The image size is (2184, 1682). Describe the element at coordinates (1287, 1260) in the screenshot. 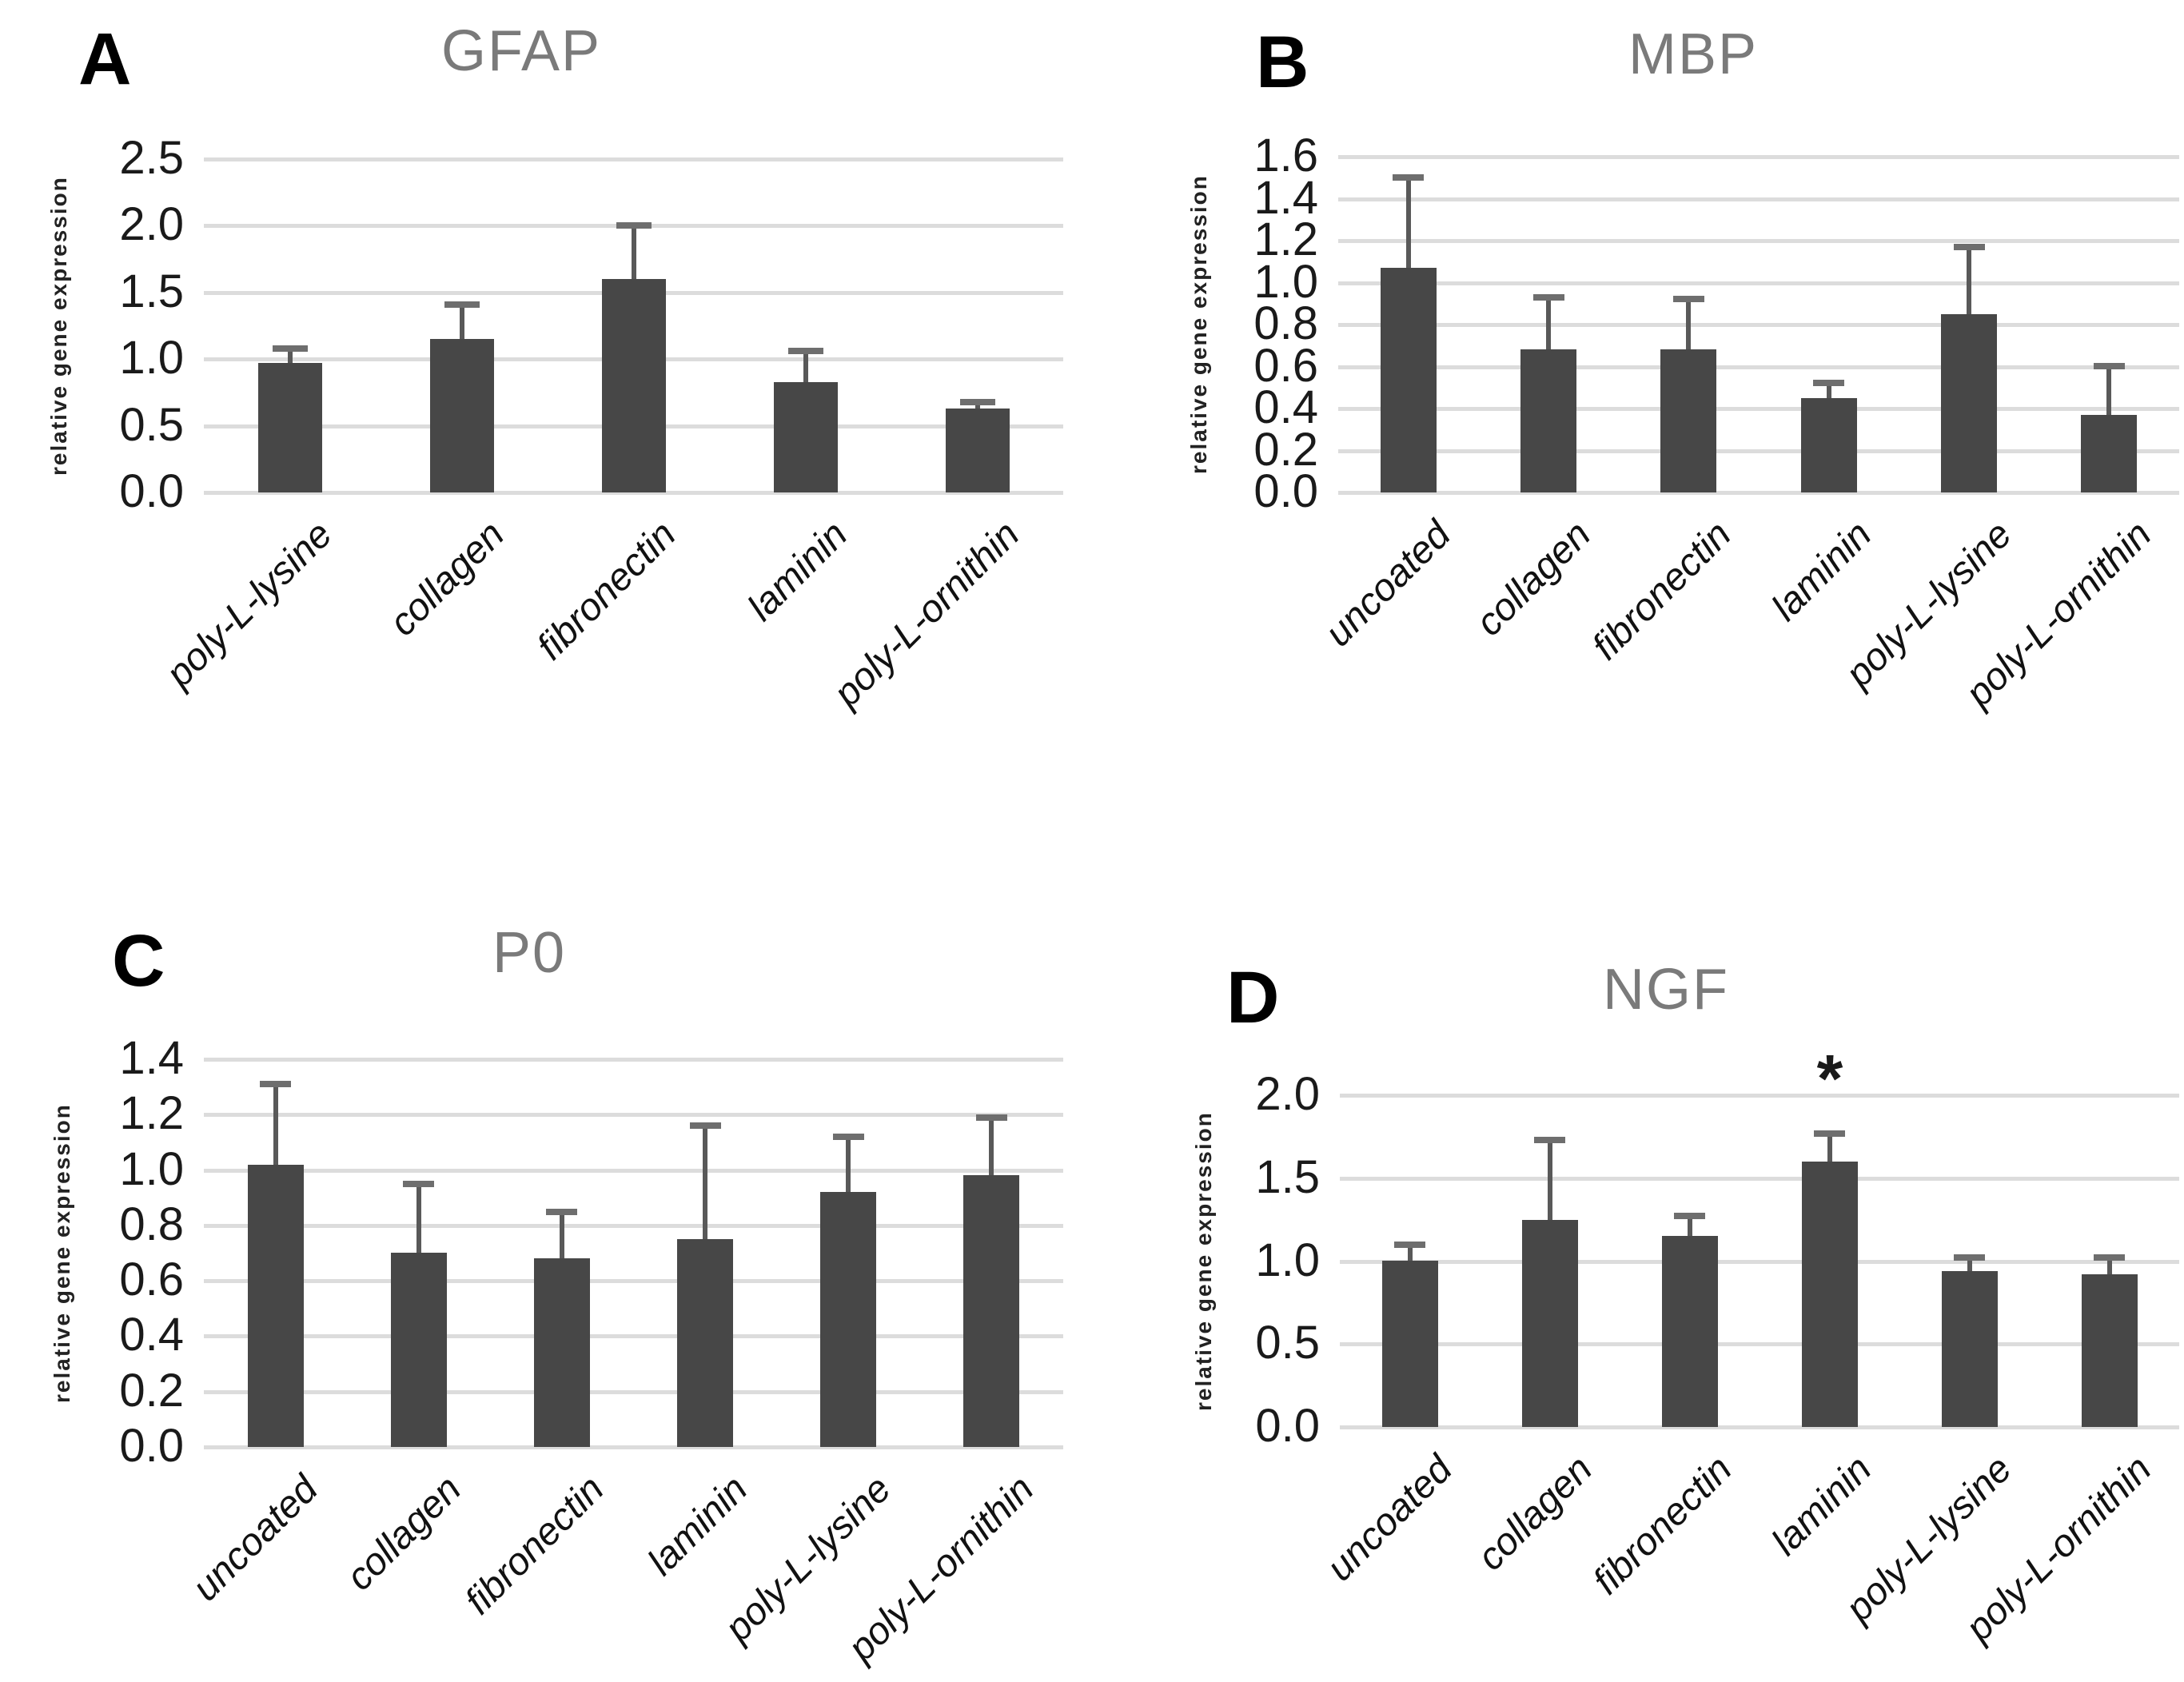

I see `y-tick-label: 1.0` at that location.